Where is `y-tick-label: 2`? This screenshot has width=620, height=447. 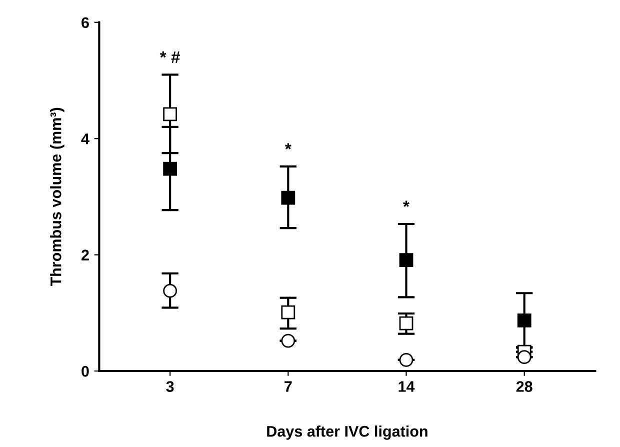 y-tick-label: 2 is located at coordinates (85, 255).